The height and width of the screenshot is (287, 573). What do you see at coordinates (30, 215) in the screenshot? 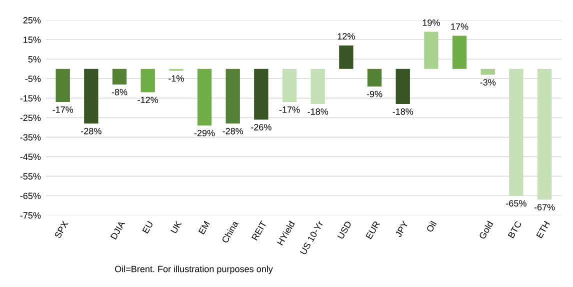
I see `y-tick-label: -75%` at bounding box center [30, 215].